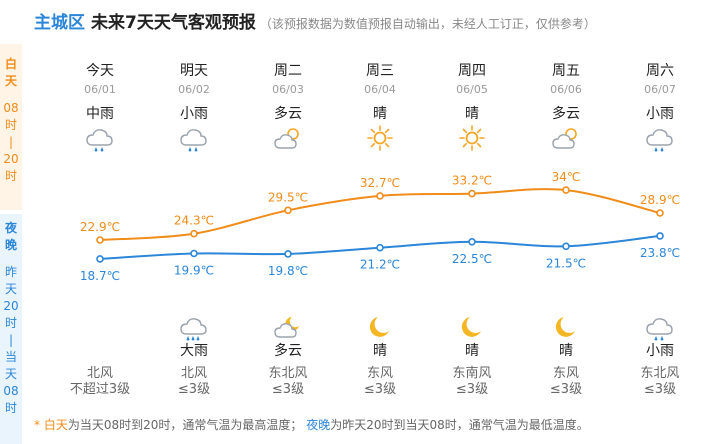 This screenshot has height=444, width=720. Describe the element at coordinates (566, 263) in the screenshot. I see `night-temperature-label: 21.5℃` at that location.